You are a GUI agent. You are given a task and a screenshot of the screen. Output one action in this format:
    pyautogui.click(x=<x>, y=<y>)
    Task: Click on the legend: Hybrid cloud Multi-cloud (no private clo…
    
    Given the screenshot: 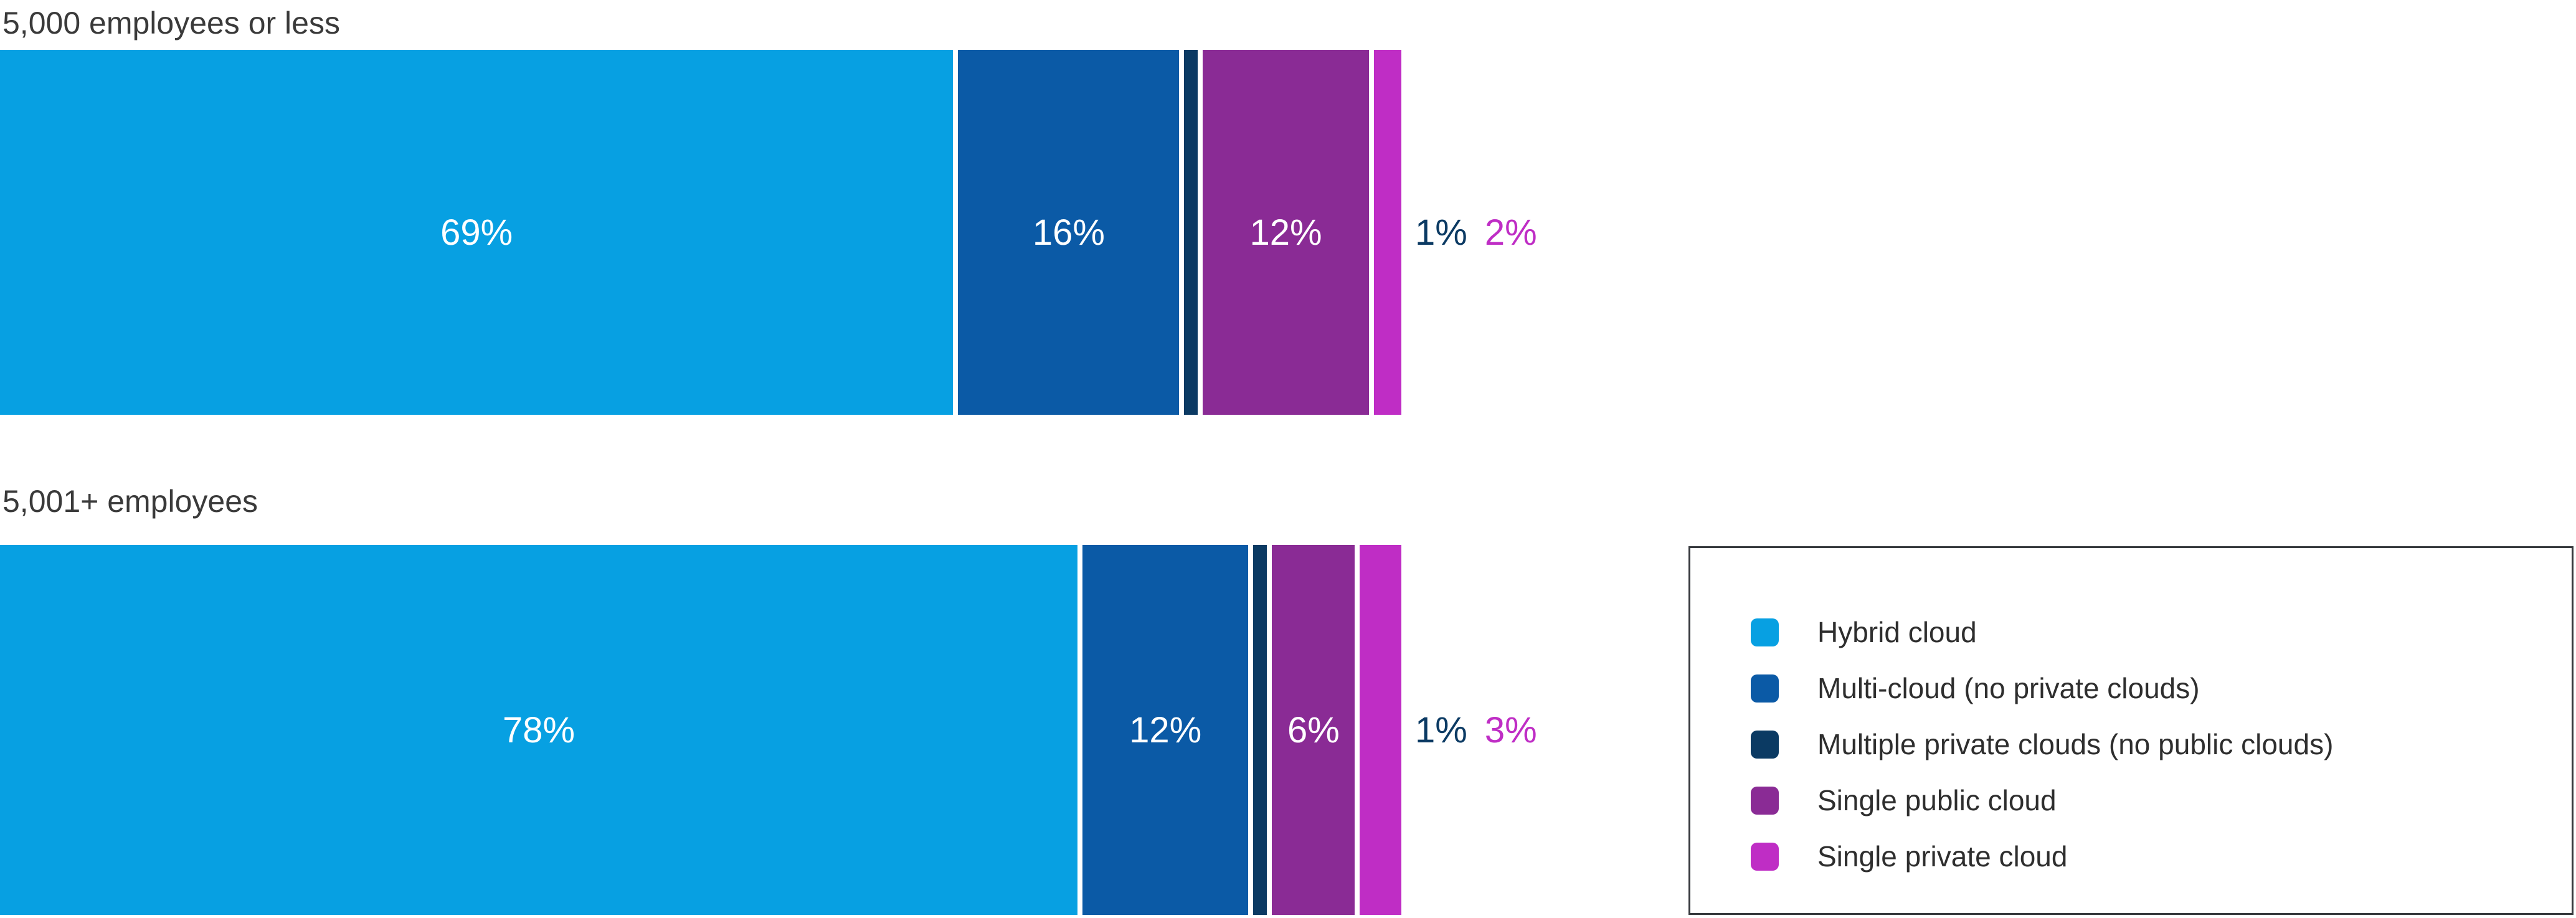 What is the action you would take?
    pyautogui.click(x=2131, y=730)
    